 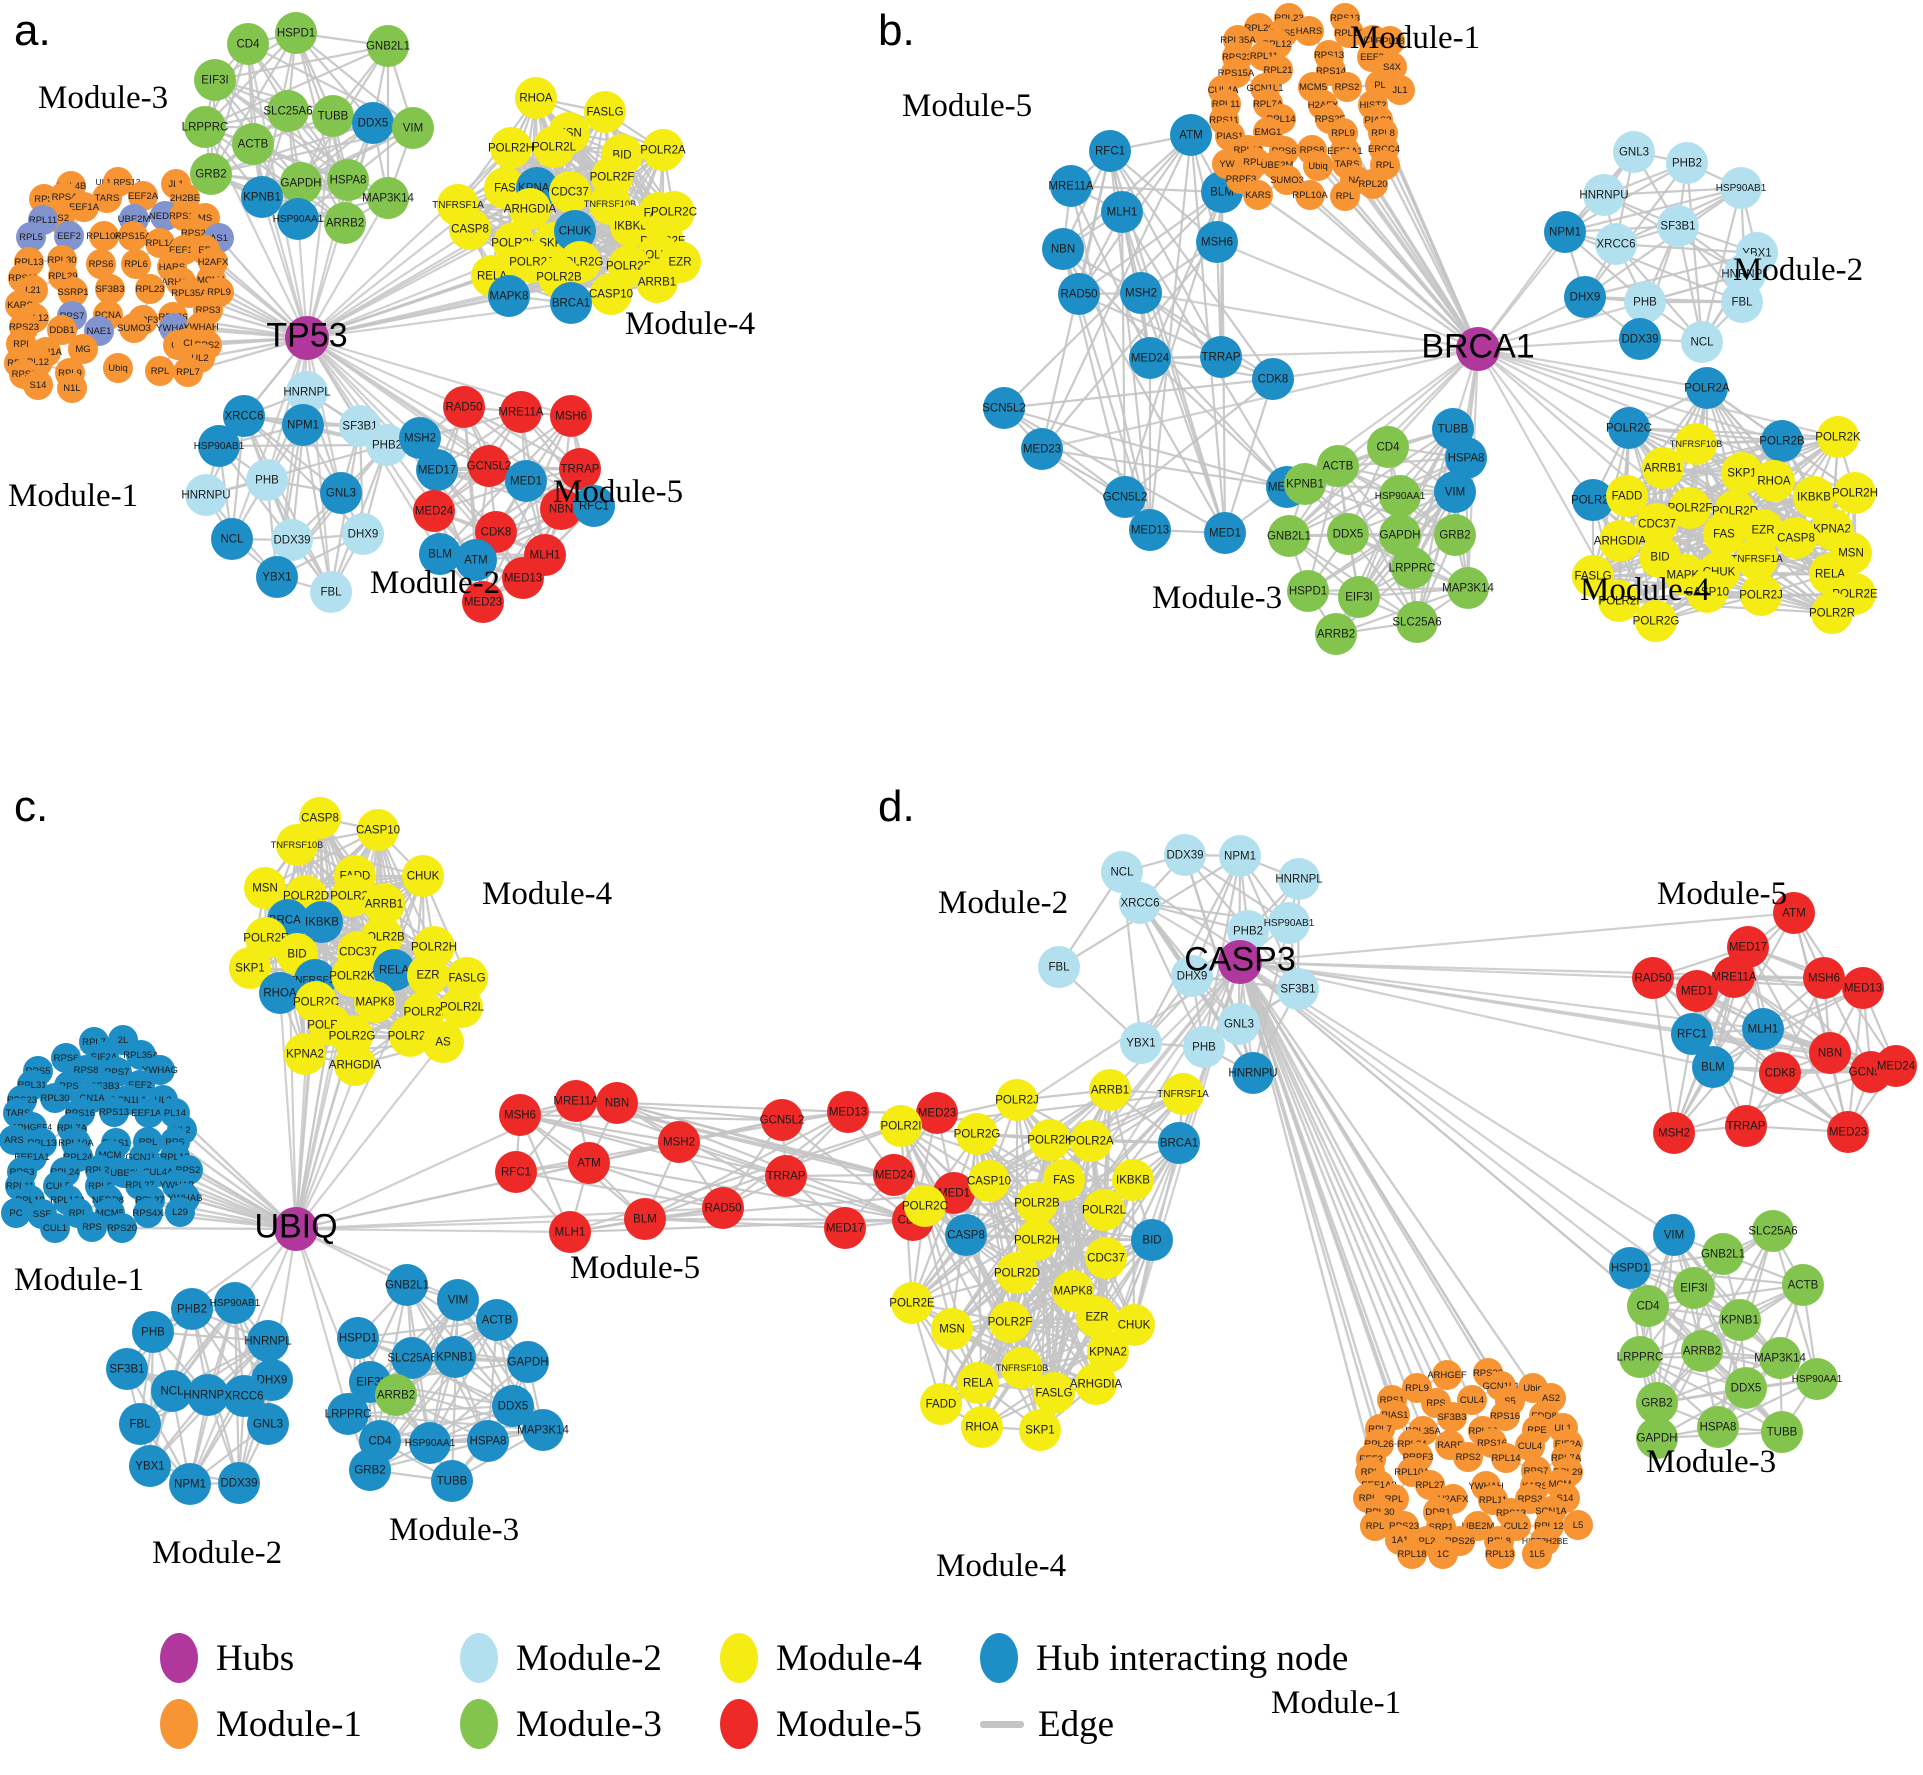 What do you see at coordinates (1746, 1388) in the screenshot?
I see `network-node: DDX5` at bounding box center [1746, 1388].